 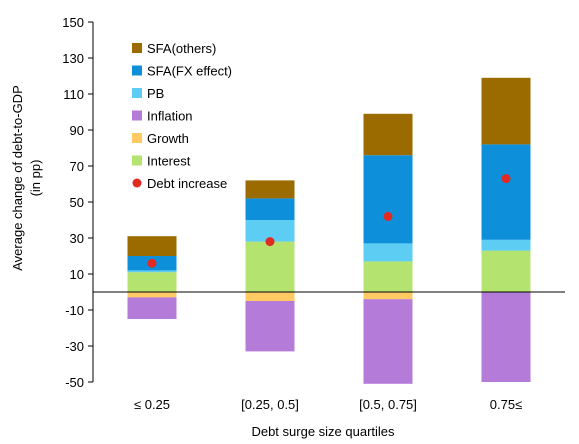 What do you see at coordinates (168, 138) in the screenshot?
I see `legend-label: Growth` at bounding box center [168, 138].